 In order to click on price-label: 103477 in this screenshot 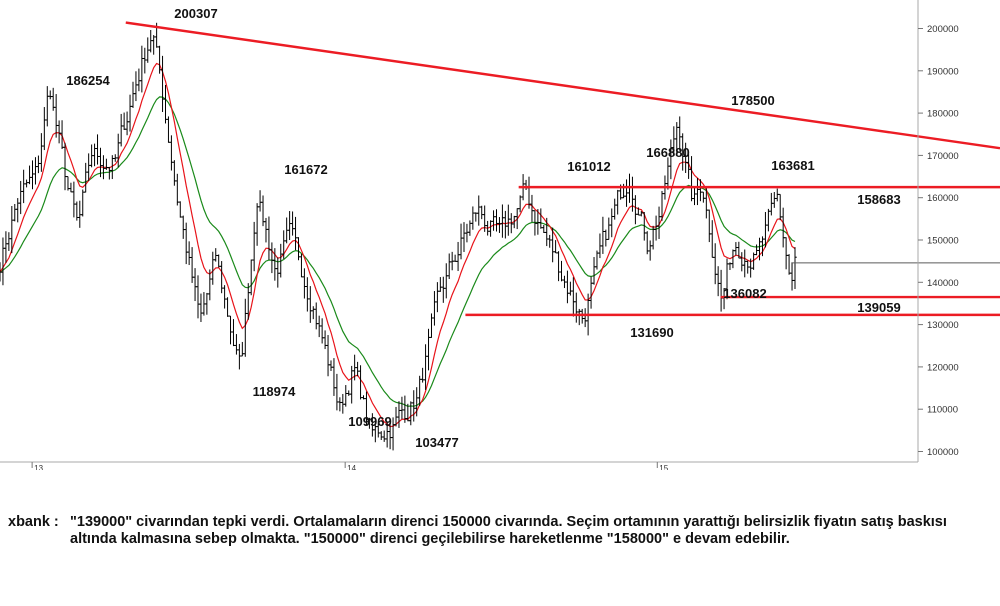, I will do `click(436, 442)`.